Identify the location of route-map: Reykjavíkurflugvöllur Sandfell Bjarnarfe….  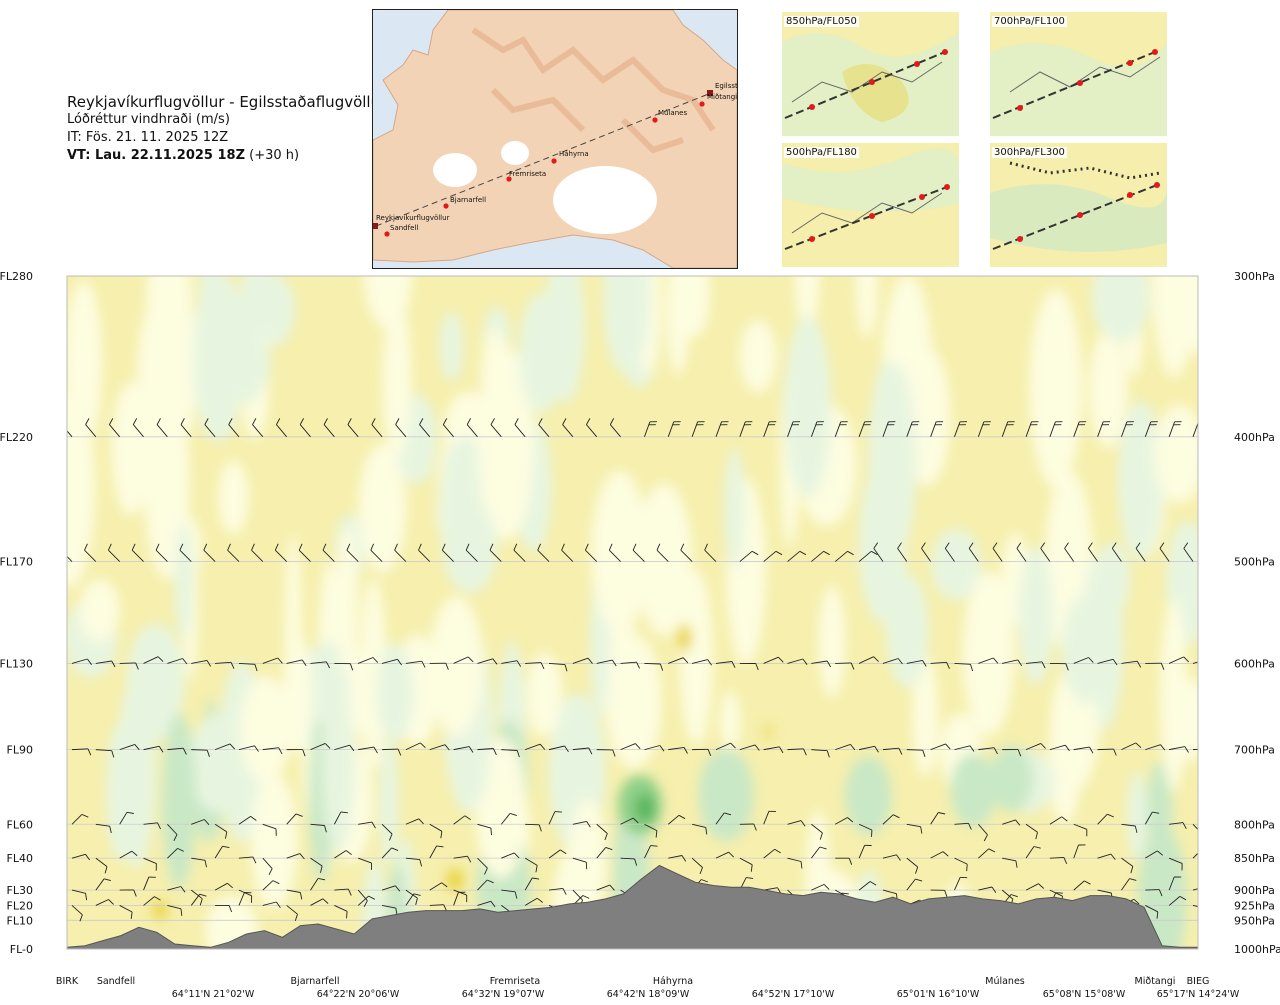
(555, 139).